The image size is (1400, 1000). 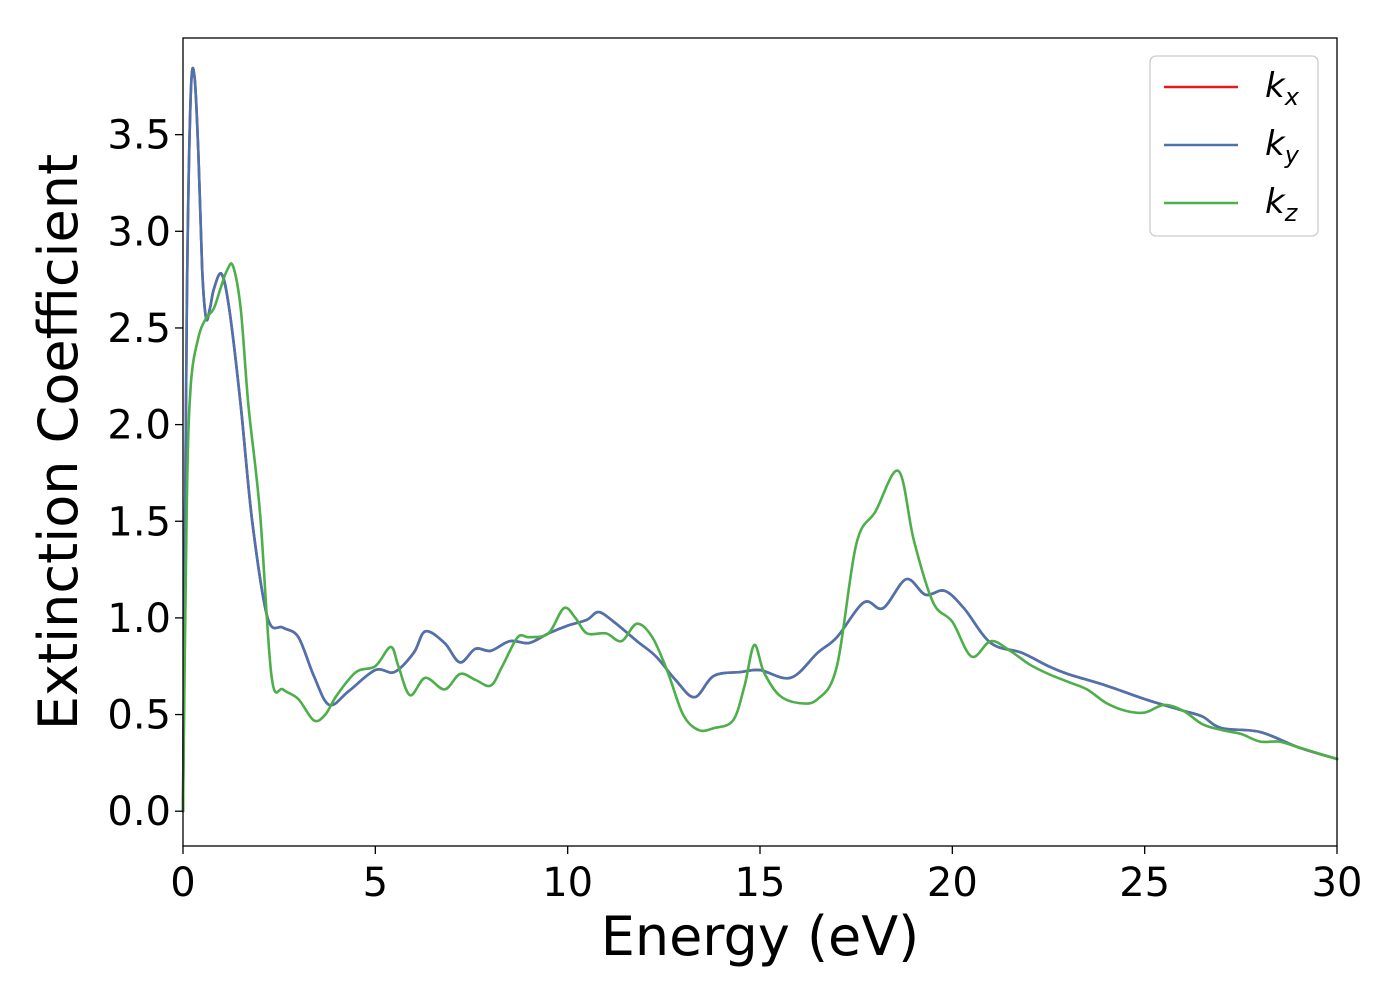 I want to click on y-tick-label: 3.5, so click(x=139, y=136).